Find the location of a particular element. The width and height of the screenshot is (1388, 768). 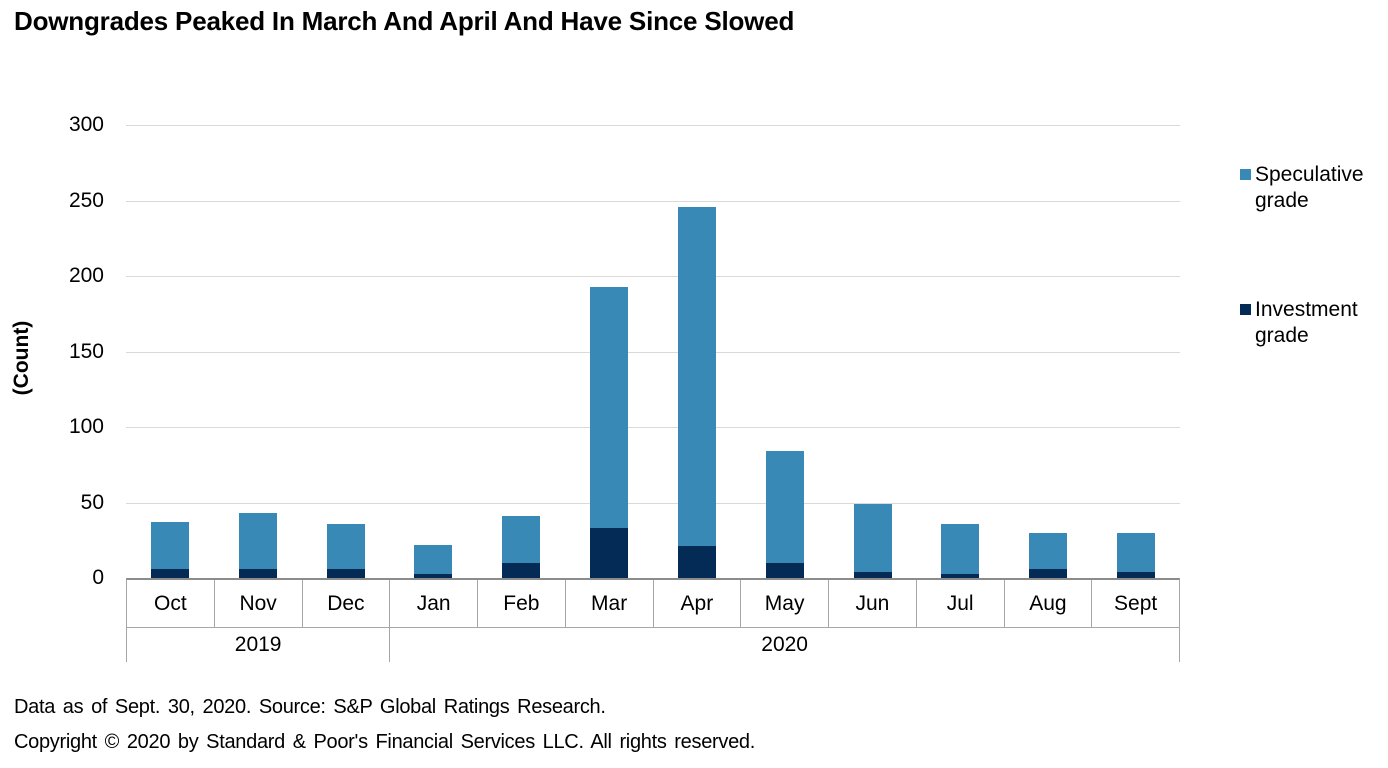

month-label-feb: Feb is located at coordinates (522, 603).